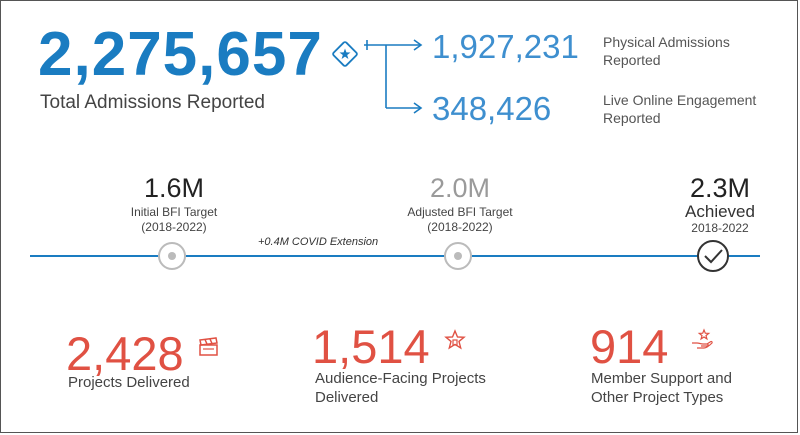  What do you see at coordinates (505, 46) in the screenshot?
I see `physical-admissions-value: 1,927,231` at bounding box center [505, 46].